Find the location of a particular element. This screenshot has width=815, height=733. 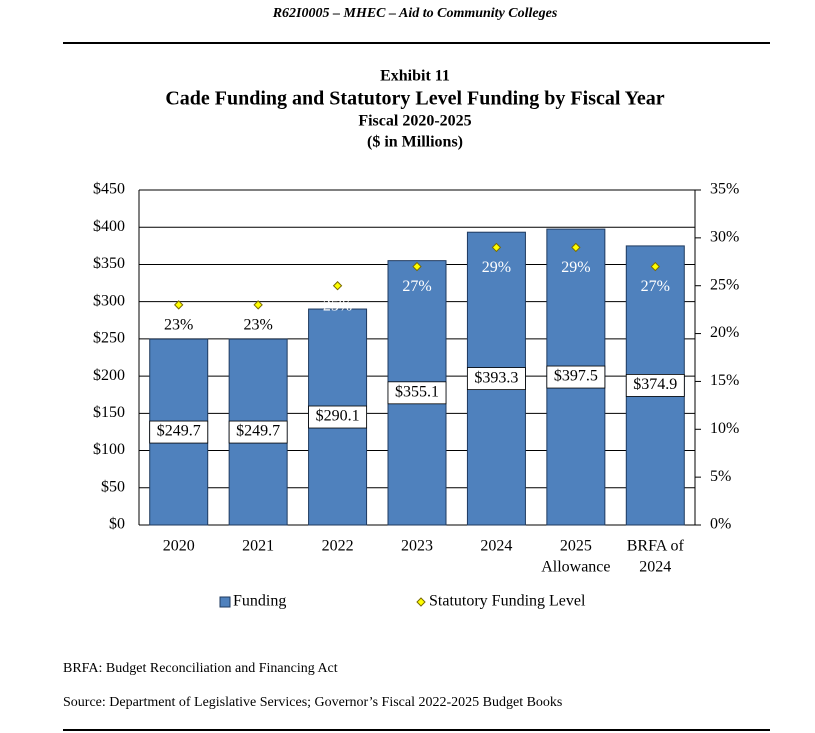

value-label: $355.1 is located at coordinates (417, 391).